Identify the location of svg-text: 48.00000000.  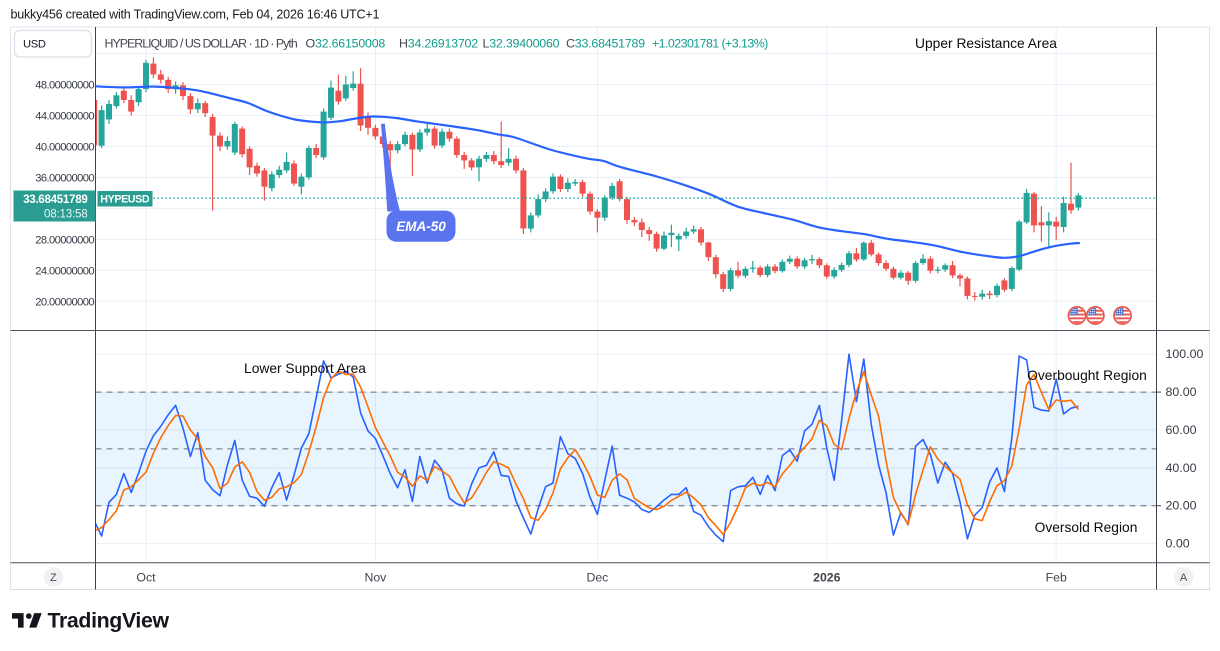
(64, 86).